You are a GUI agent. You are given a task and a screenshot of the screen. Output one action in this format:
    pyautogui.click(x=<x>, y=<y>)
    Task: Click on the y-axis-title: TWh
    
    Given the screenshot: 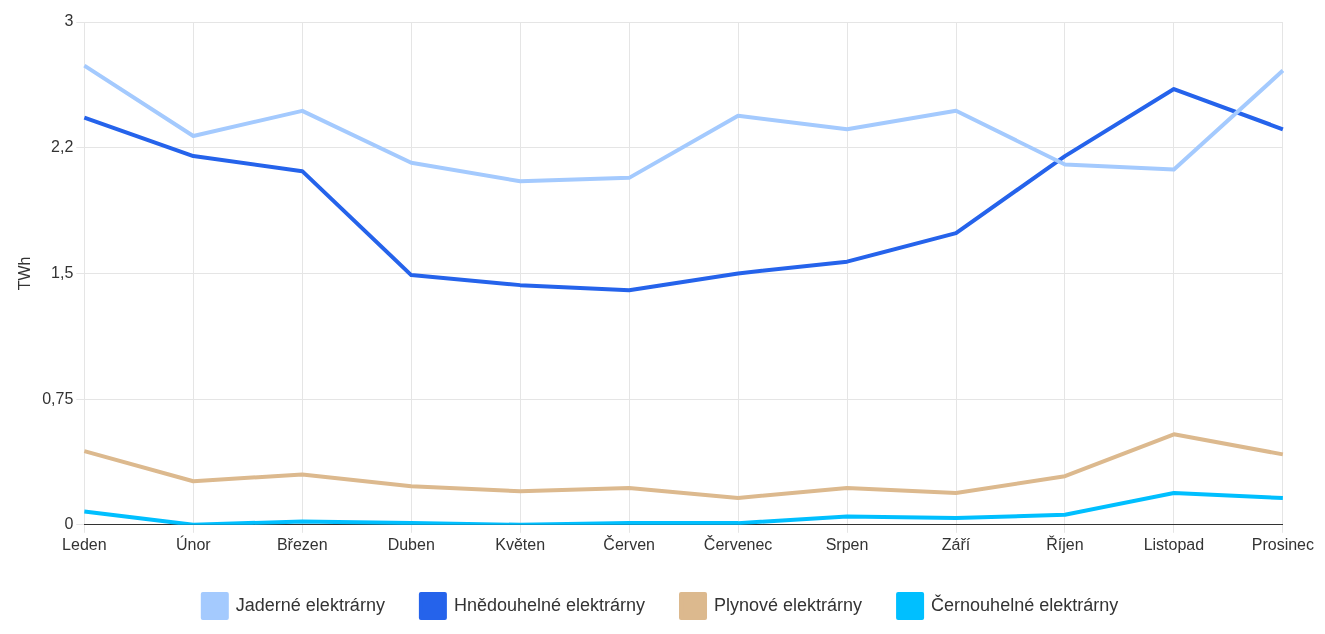 What is the action you would take?
    pyautogui.click(x=25, y=273)
    